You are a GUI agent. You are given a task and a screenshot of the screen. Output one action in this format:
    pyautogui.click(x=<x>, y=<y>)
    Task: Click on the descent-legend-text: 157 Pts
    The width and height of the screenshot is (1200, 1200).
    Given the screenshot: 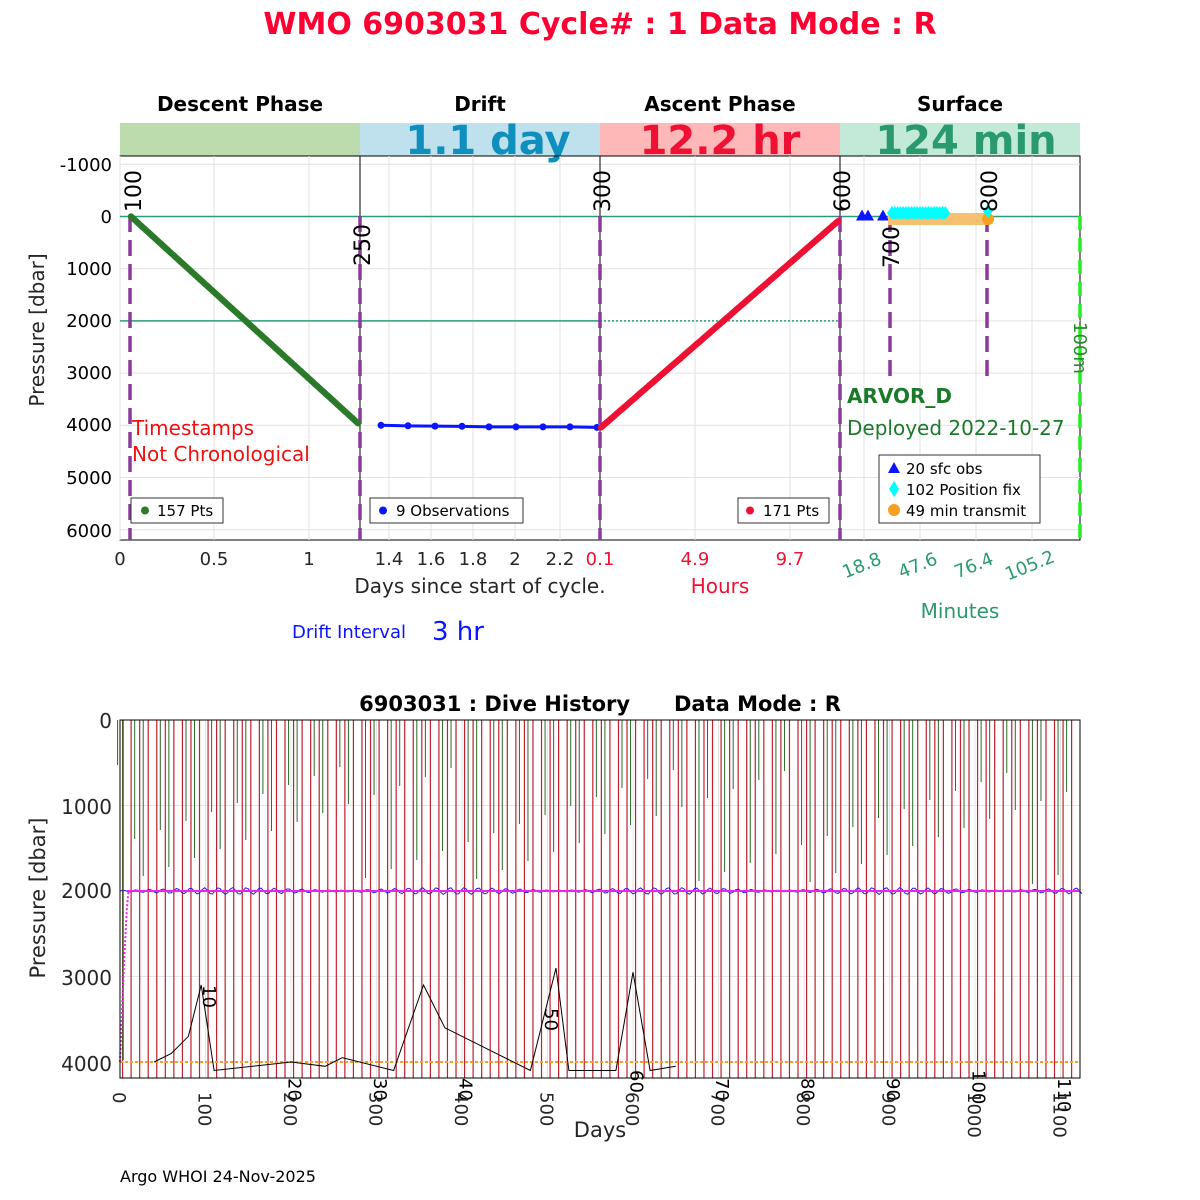 What is the action you would take?
    pyautogui.click(x=185, y=511)
    